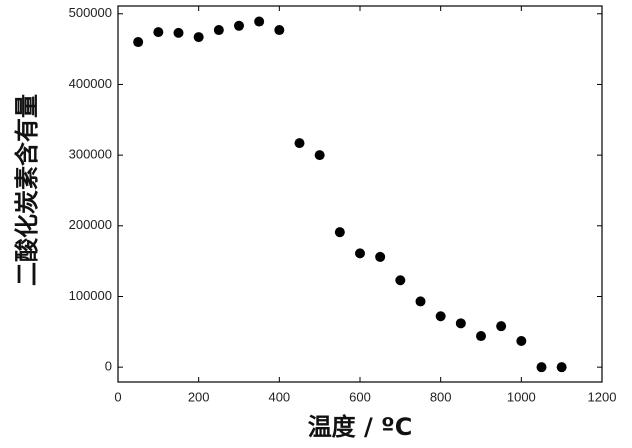 The width and height of the screenshot is (632, 448). I want to click on y-tick-label: 200000, so click(90, 224).